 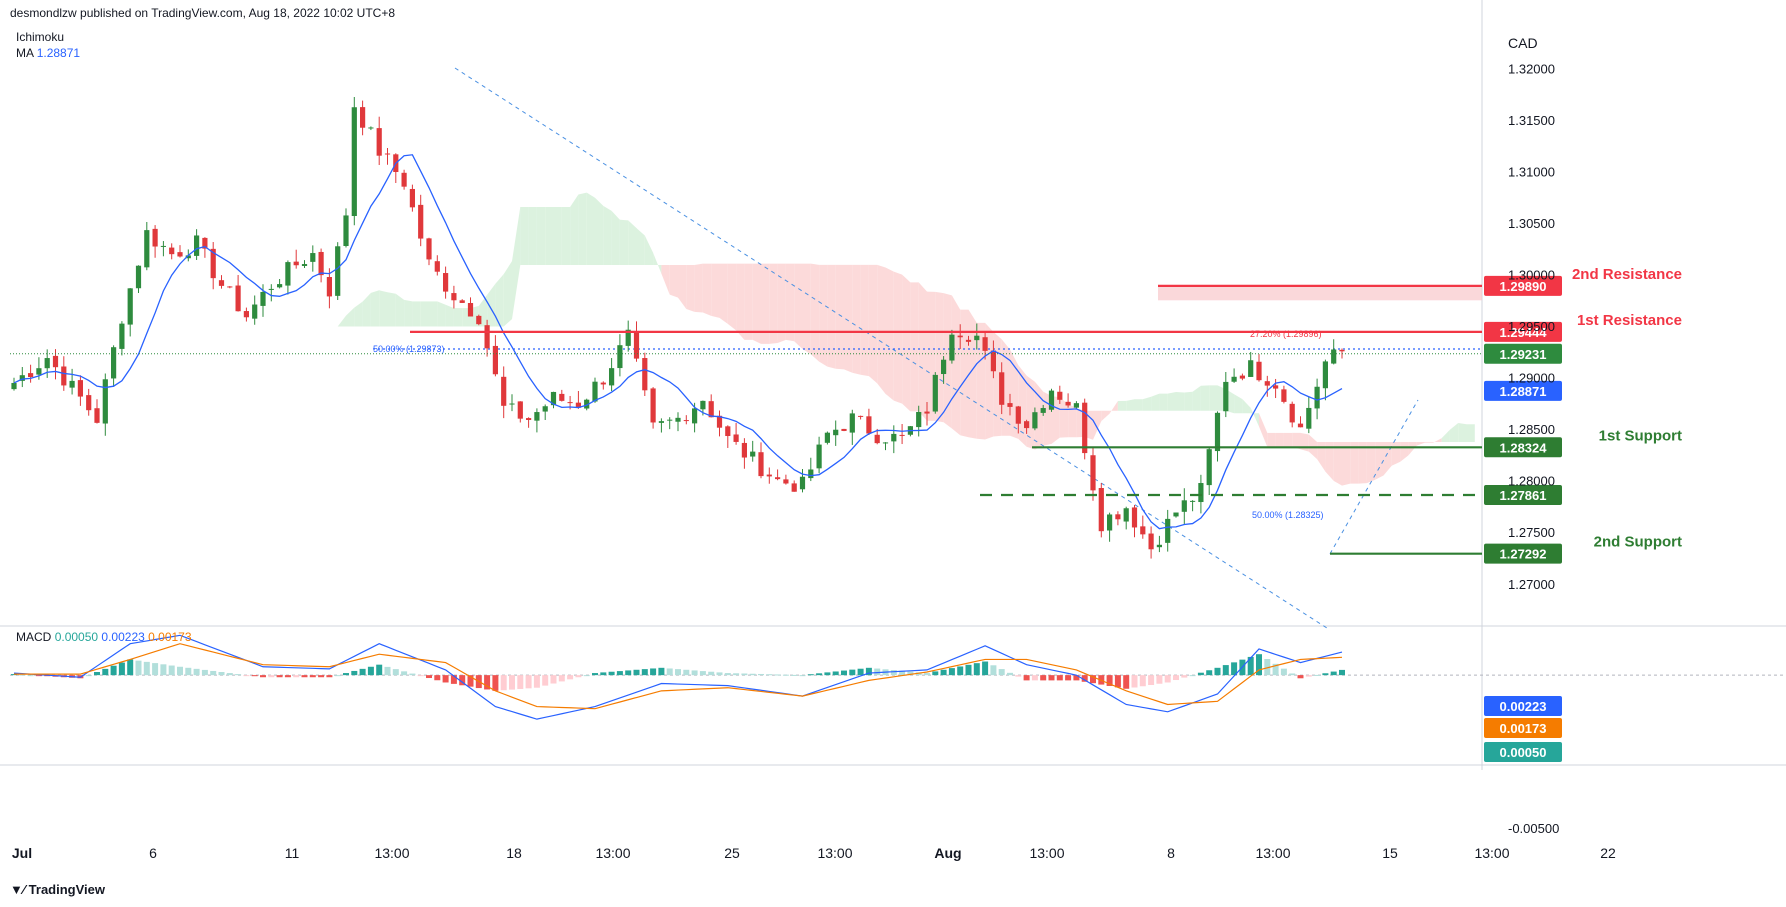 I want to click on macd-legend: MACD 0.00050 0.00223 0.00173, so click(x=104, y=637).